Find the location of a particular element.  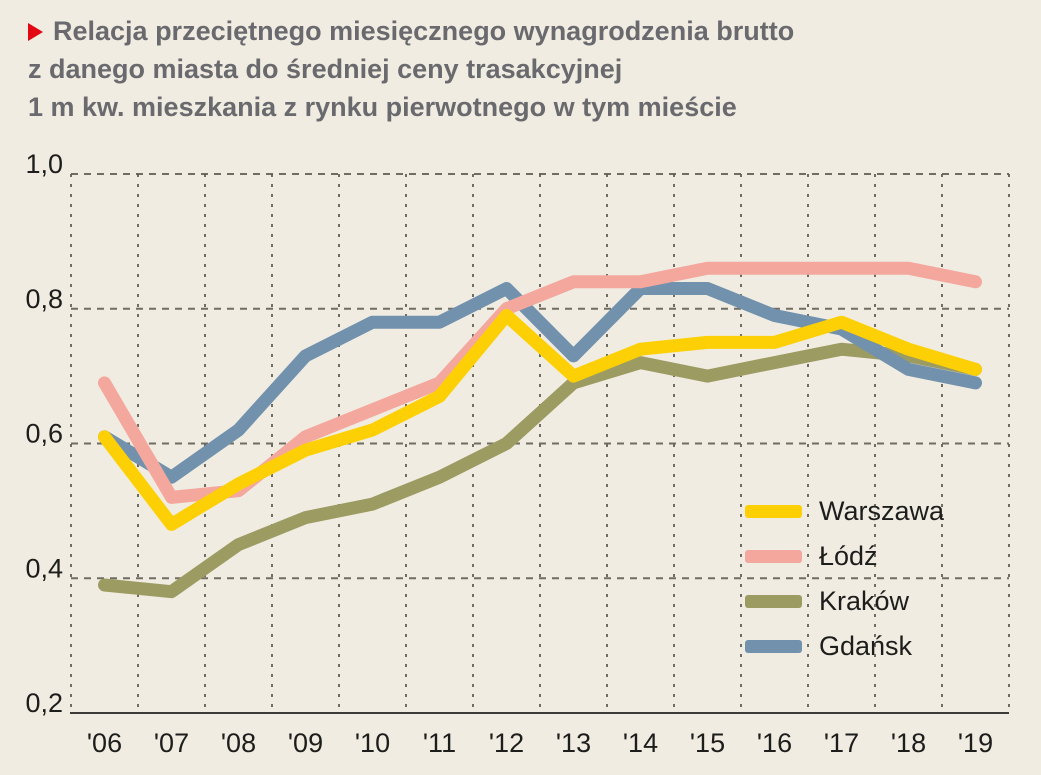

legend-swatch-lodz is located at coordinates (773, 556).